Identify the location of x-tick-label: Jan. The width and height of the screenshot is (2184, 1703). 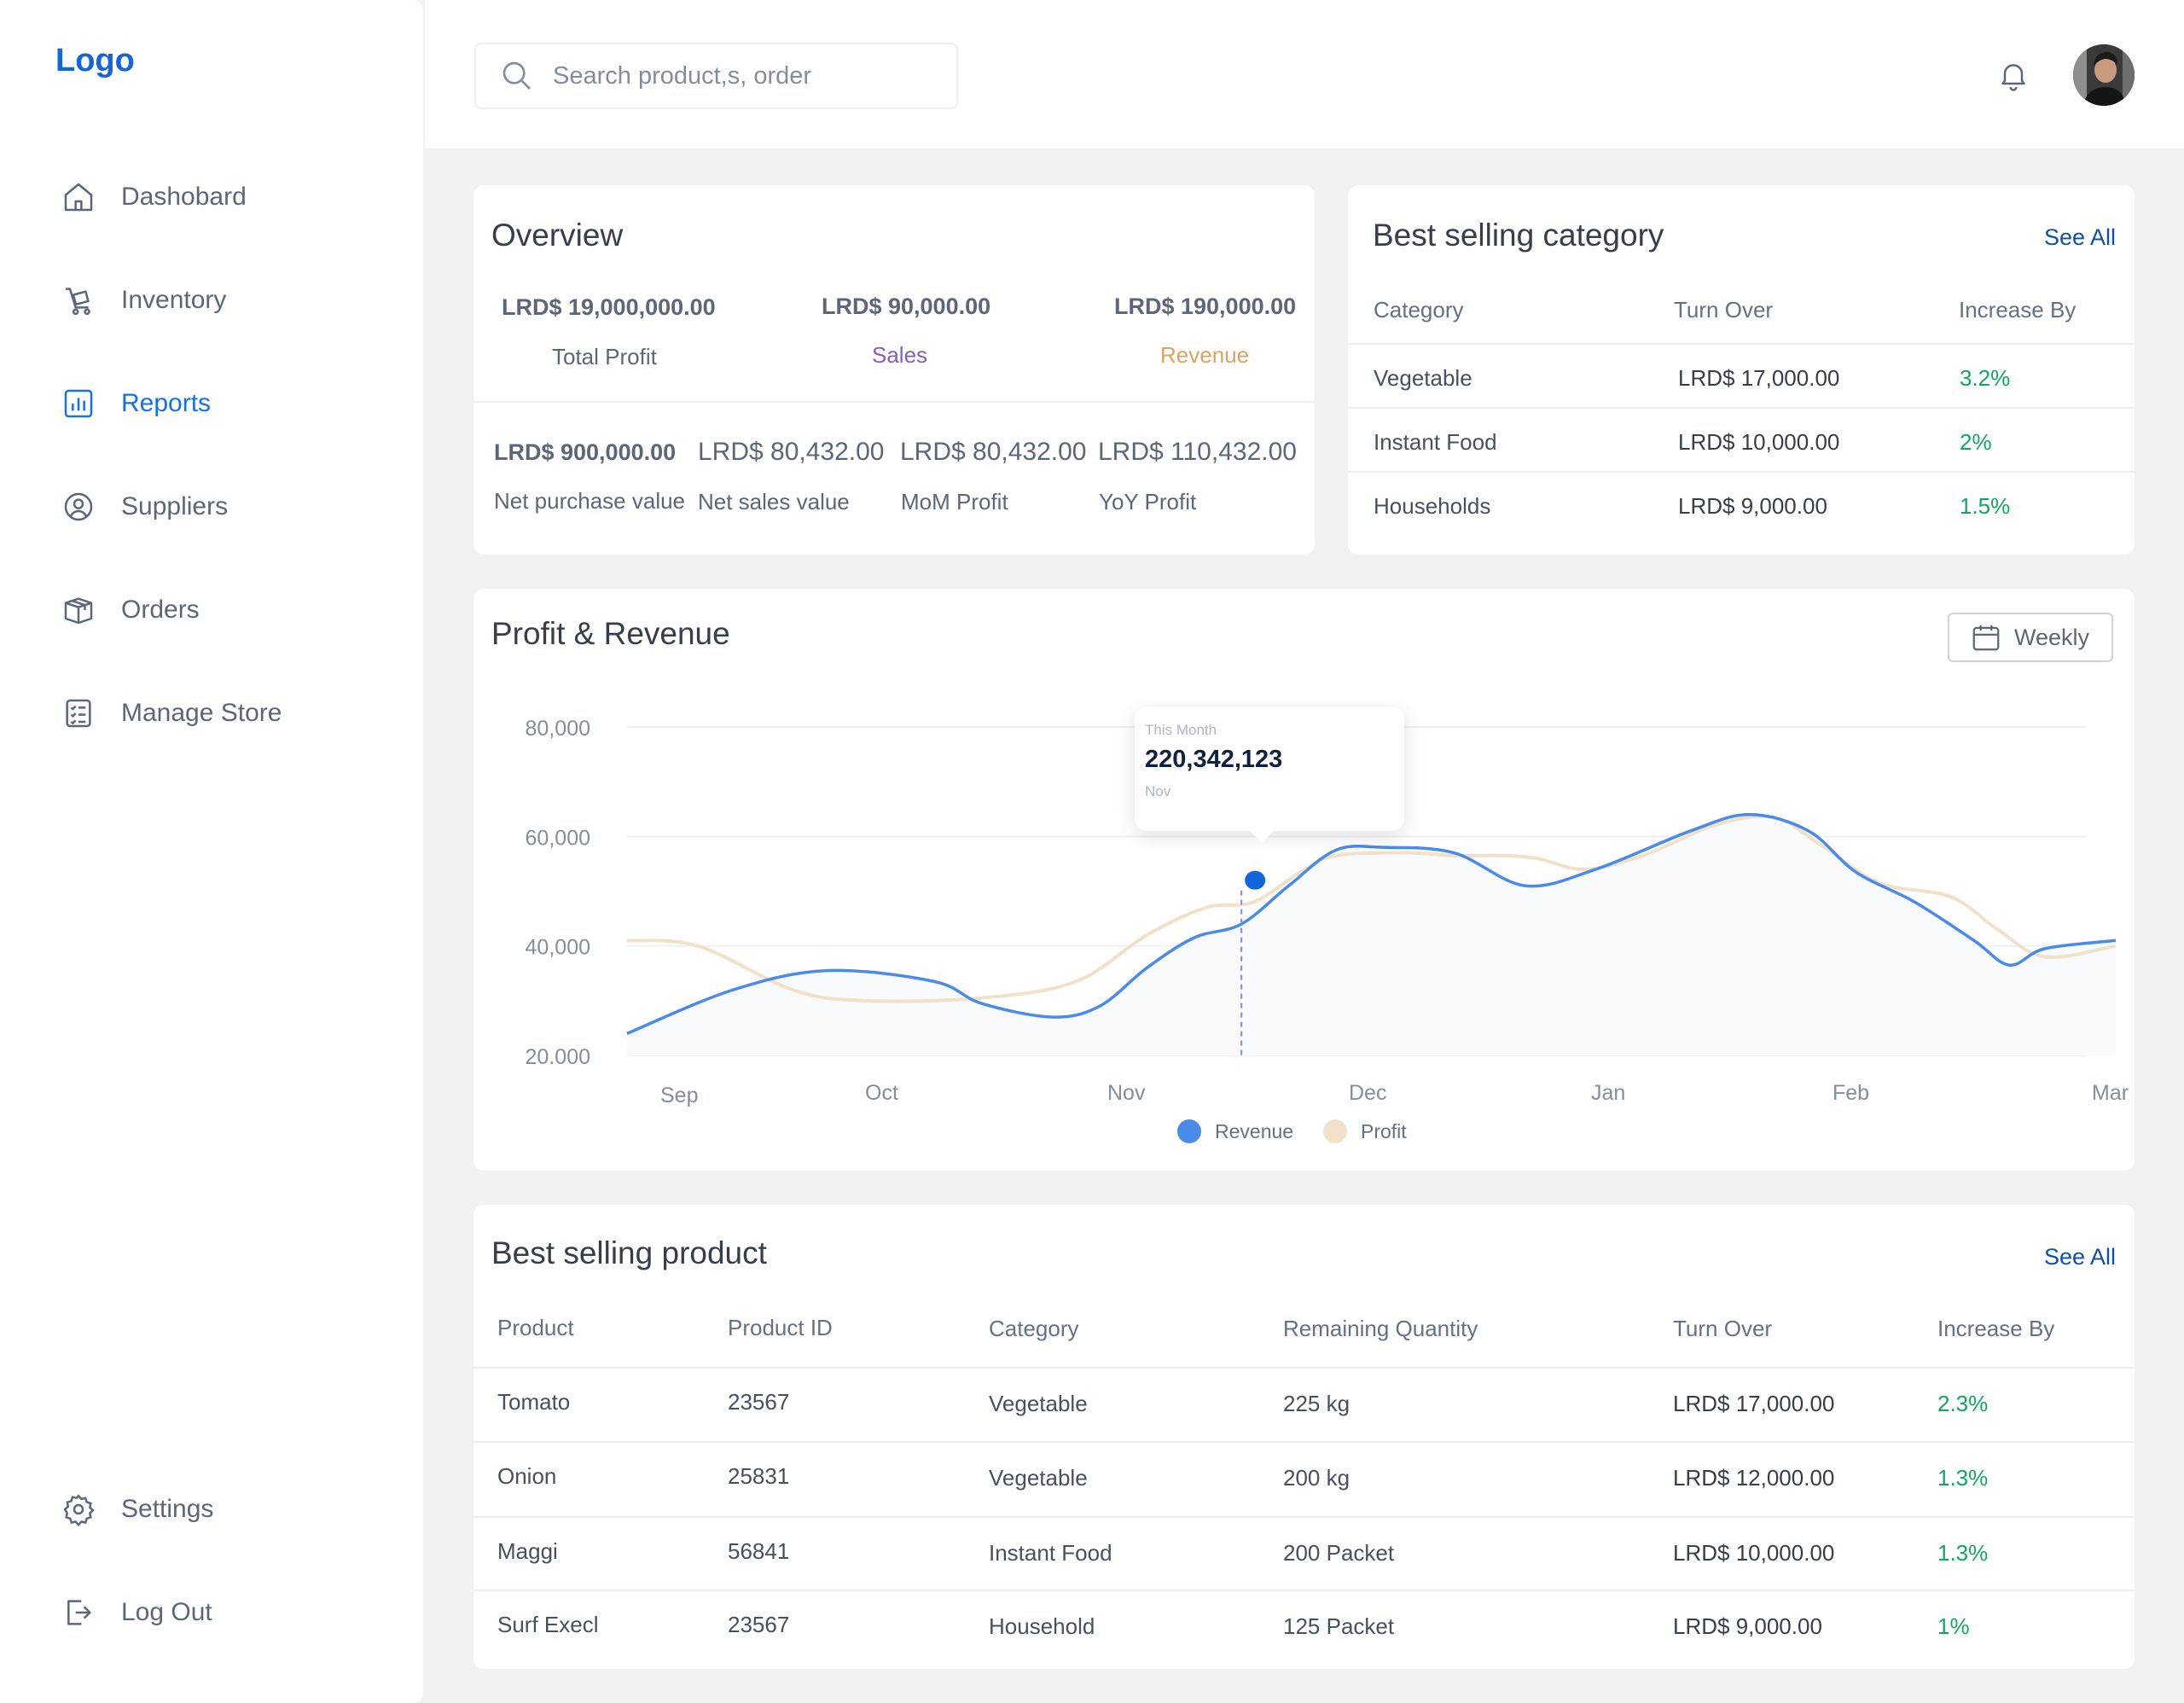
(1608, 1093).